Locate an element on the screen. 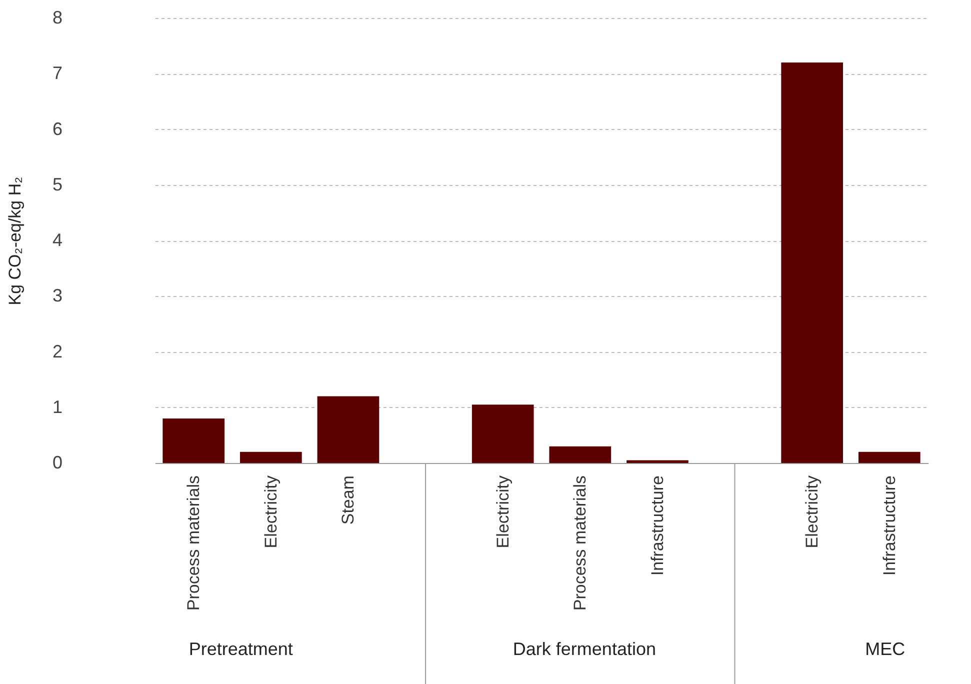 This screenshot has height=684, width=971. y-tick-label: 0 is located at coordinates (57, 462).